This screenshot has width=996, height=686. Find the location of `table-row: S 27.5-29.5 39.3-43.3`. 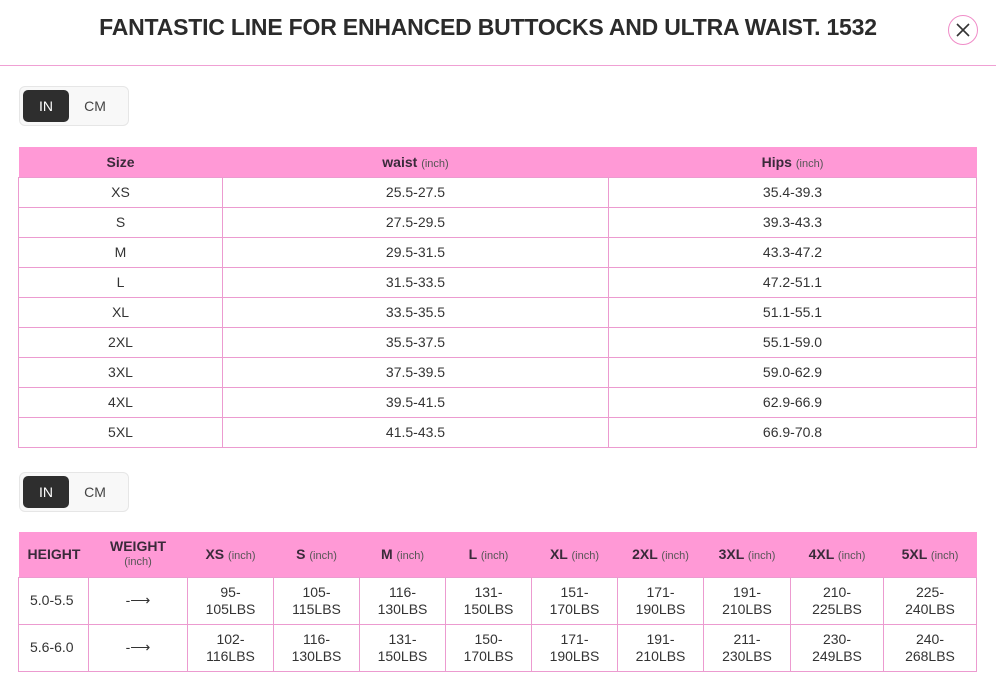

table-row: S 27.5-29.5 39.3-43.3 is located at coordinates (497, 222).